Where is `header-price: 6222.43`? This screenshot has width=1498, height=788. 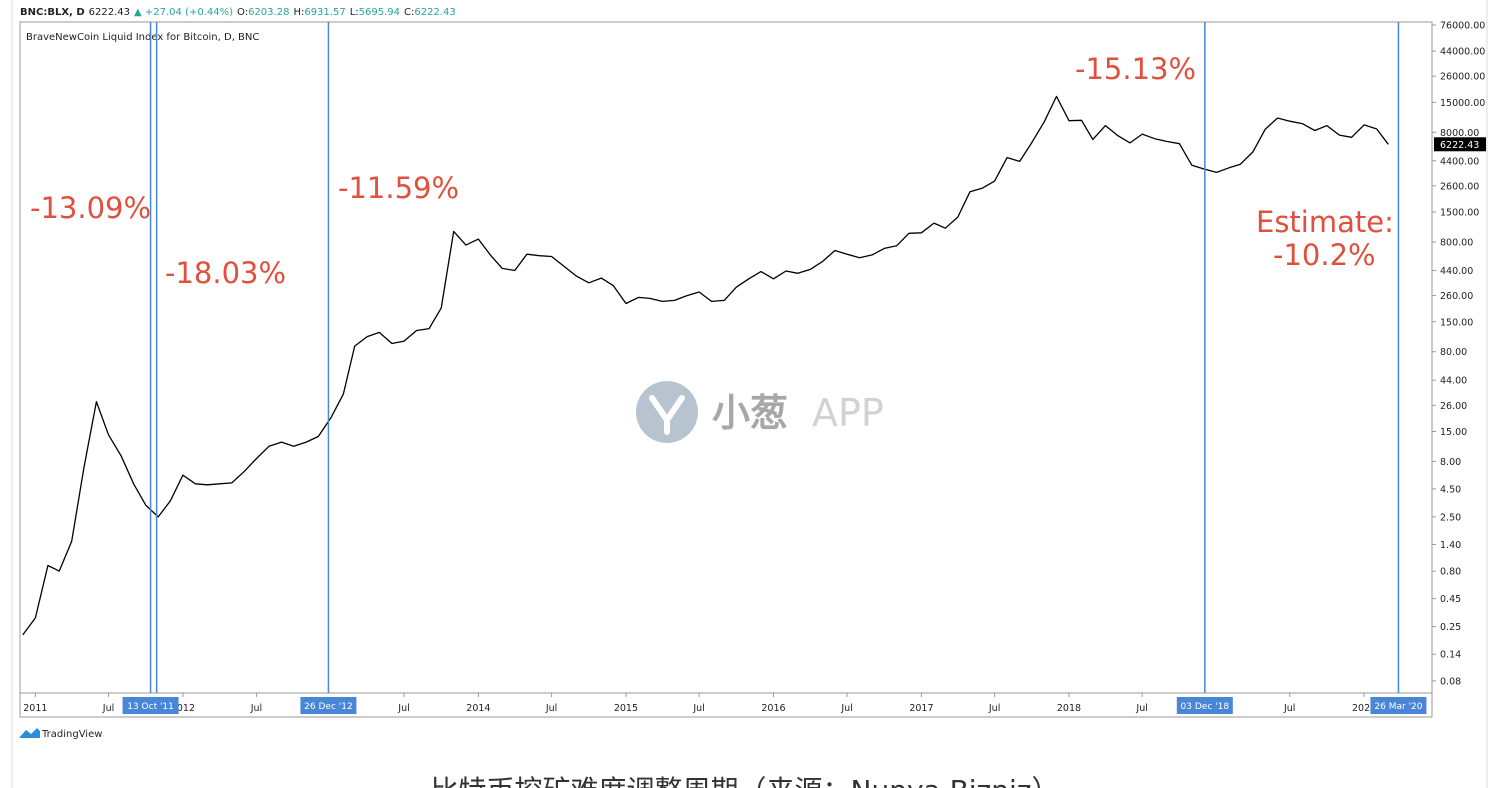
header-price: 6222.43 is located at coordinates (109, 12).